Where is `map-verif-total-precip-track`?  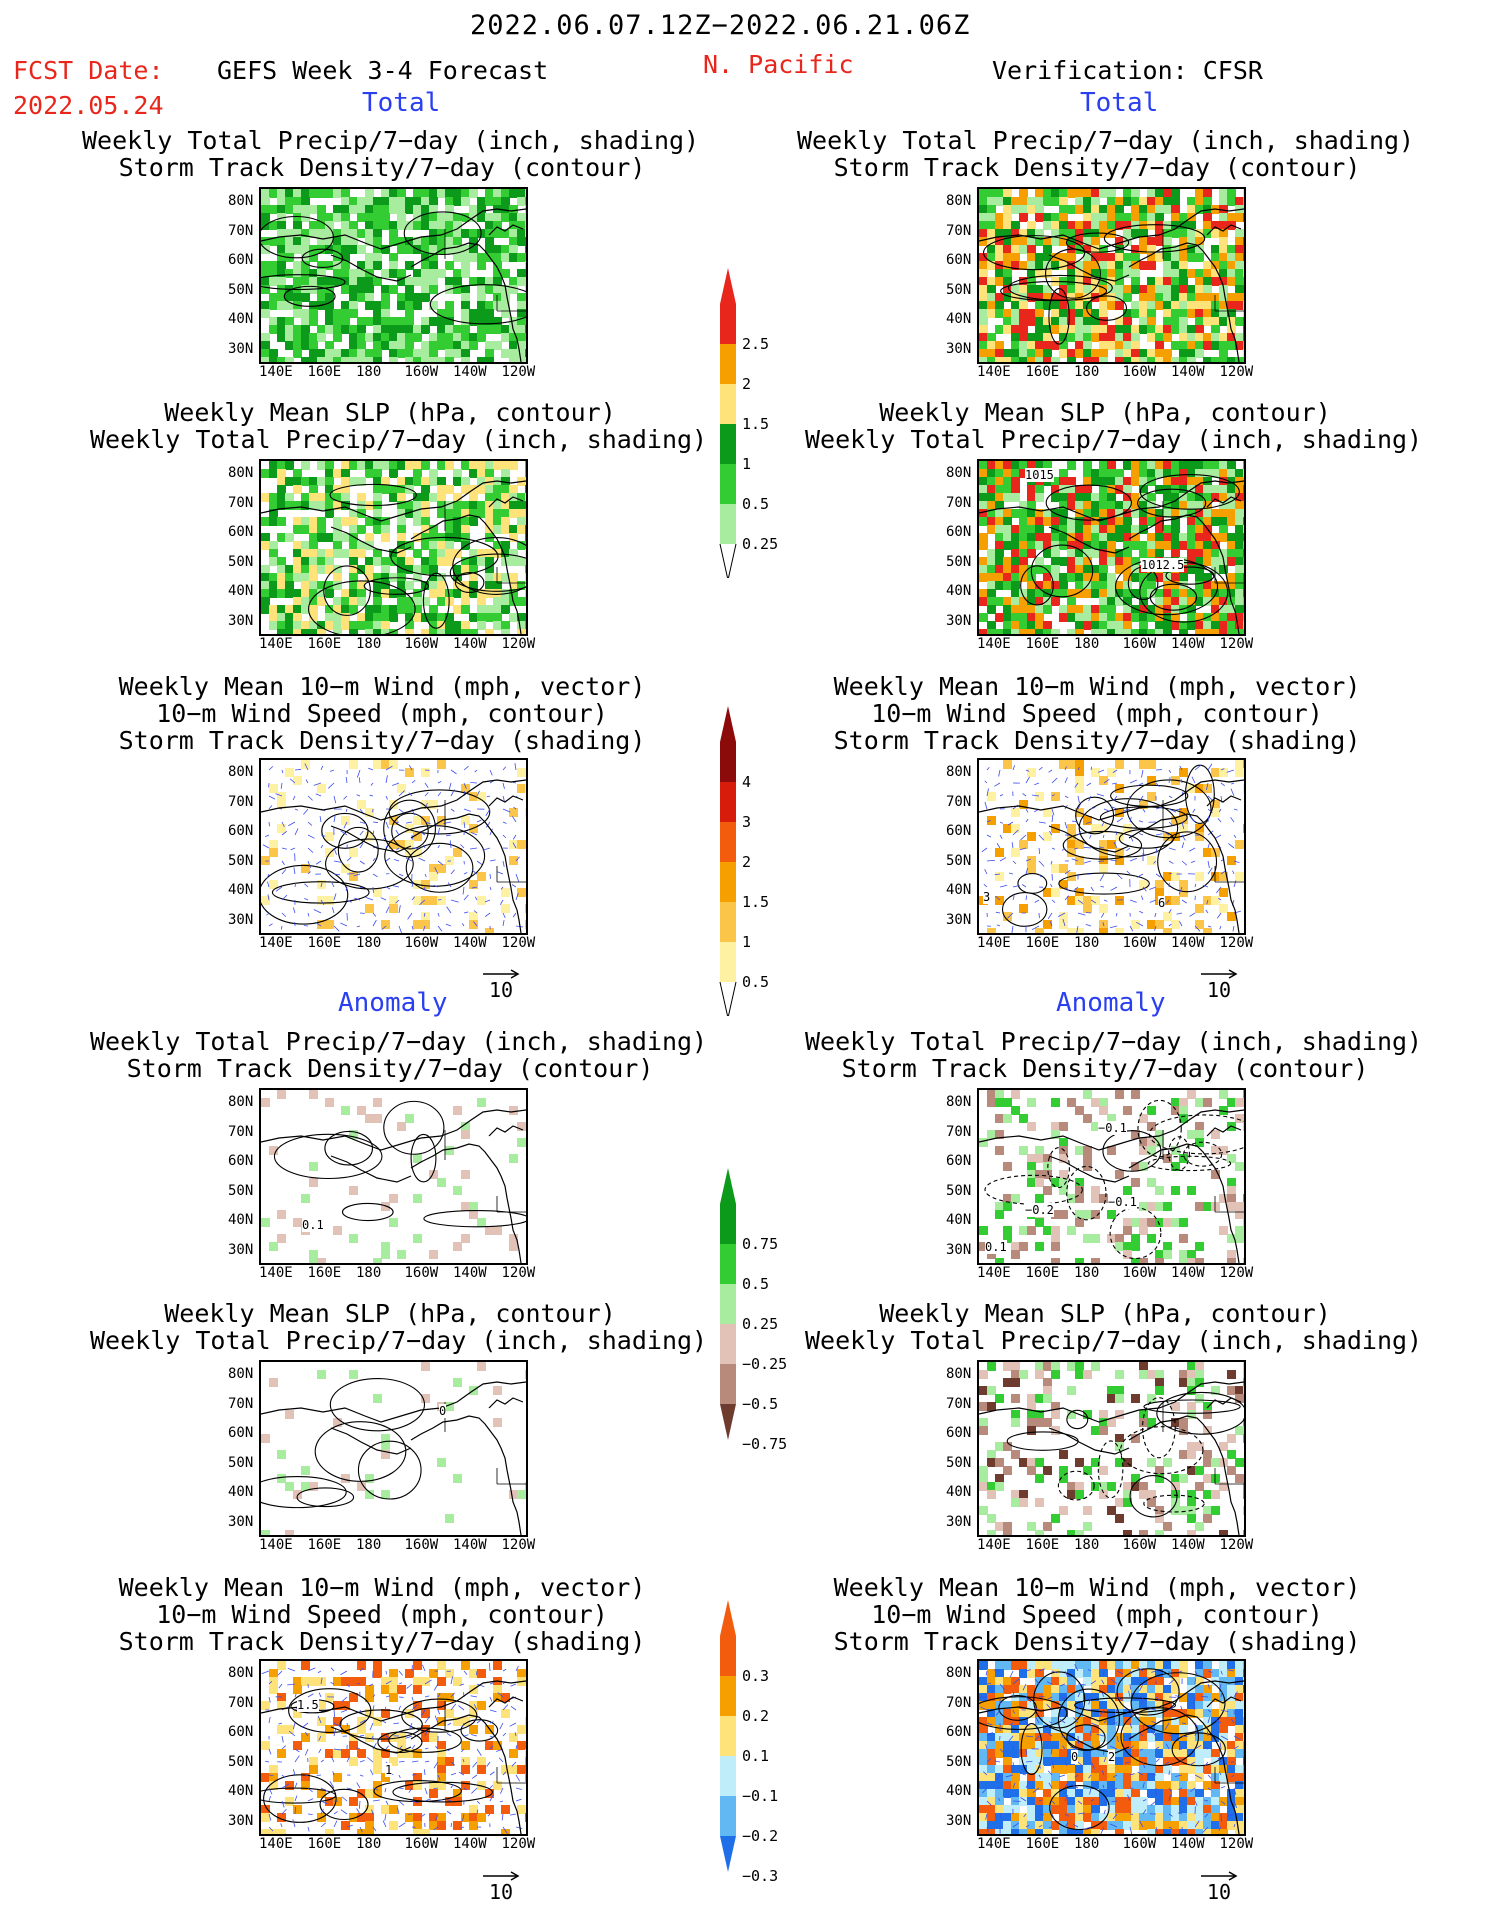 map-verif-total-precip-track is located at coordinates (1111, 275).